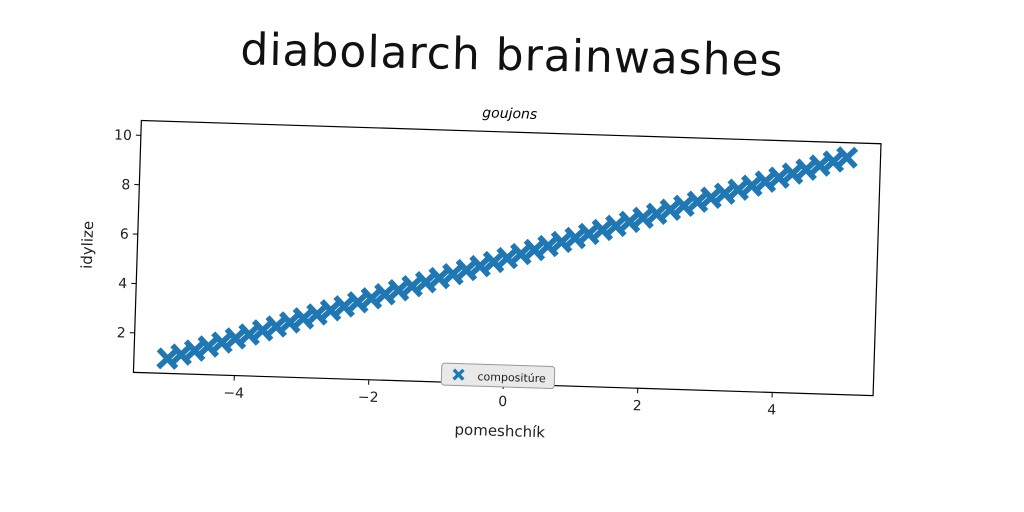 This screenshot has width=1024, height=512. Describe the element at coordinates (124, 235) in the screenshot. I see `y-tick-label: 6` at that location.